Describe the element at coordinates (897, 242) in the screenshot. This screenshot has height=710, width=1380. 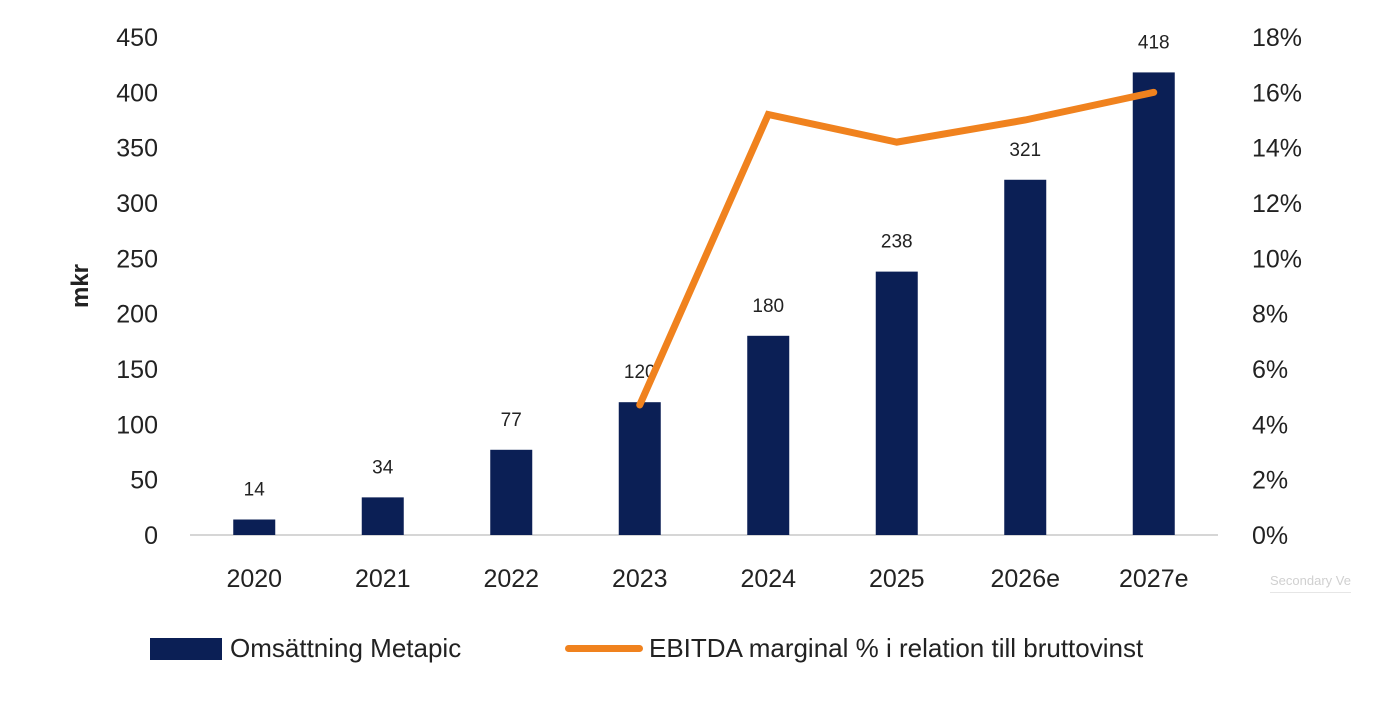
I see `data-label: 238` at that location.